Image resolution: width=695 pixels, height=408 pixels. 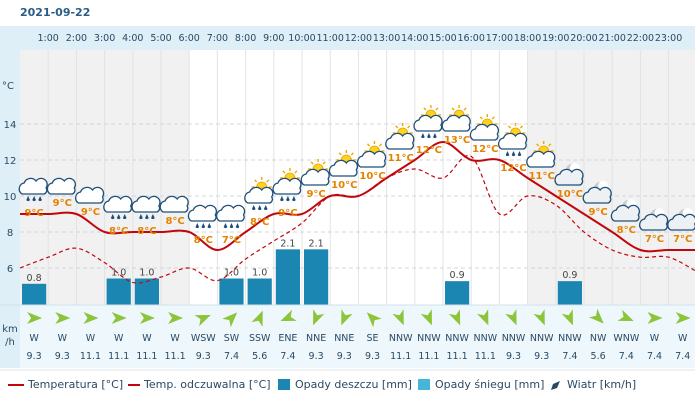 I want to click on wind-speed-label: 11.1, so click(x=118, y=356).